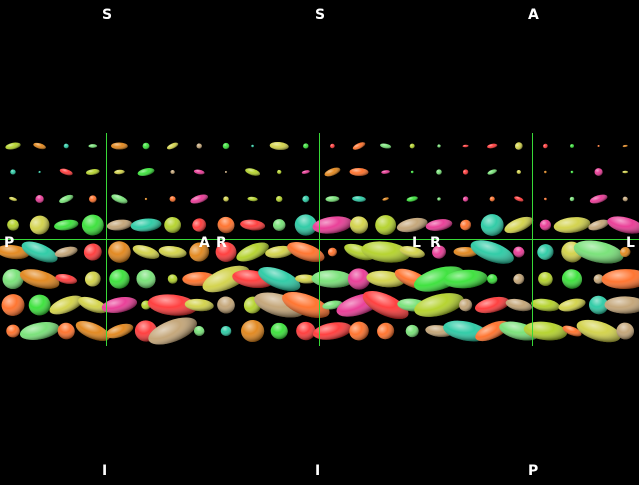 Image resolution: width=639 pixels, height=485 pixels. What do you see at coordinates (416, 243) in the screenshot?
I see `orientation-label-right-2: L` at bounding box center [416, 243].